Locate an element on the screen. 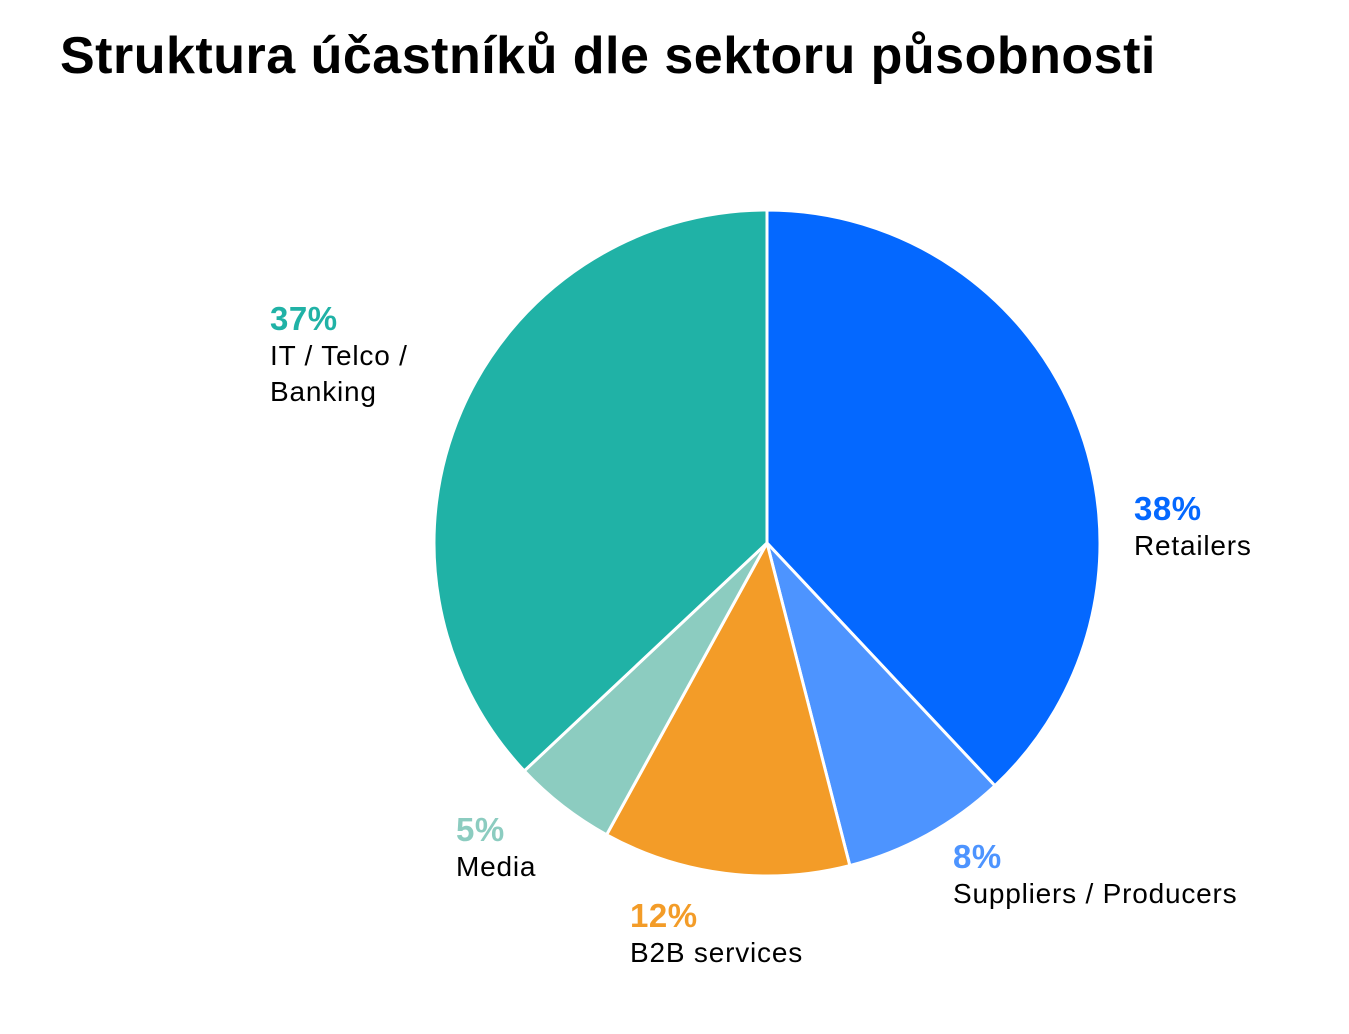 The height and width of the screenshot is (1034, 1349). slice-percent-suppliers: 8% is located at coordinates (977, 856).